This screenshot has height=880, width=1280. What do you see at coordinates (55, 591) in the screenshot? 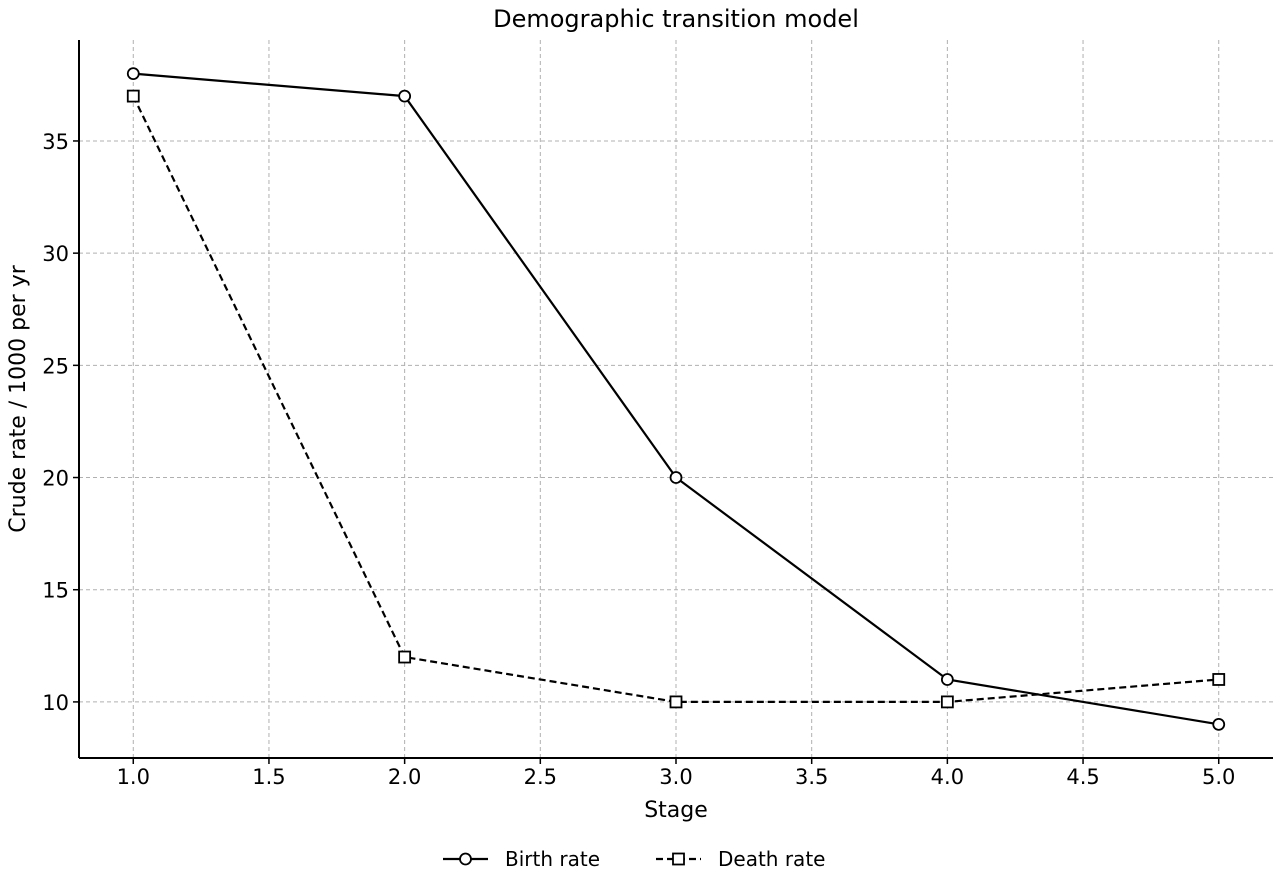
I see `y-tick-label: 15` at bounding box center [55, 591].